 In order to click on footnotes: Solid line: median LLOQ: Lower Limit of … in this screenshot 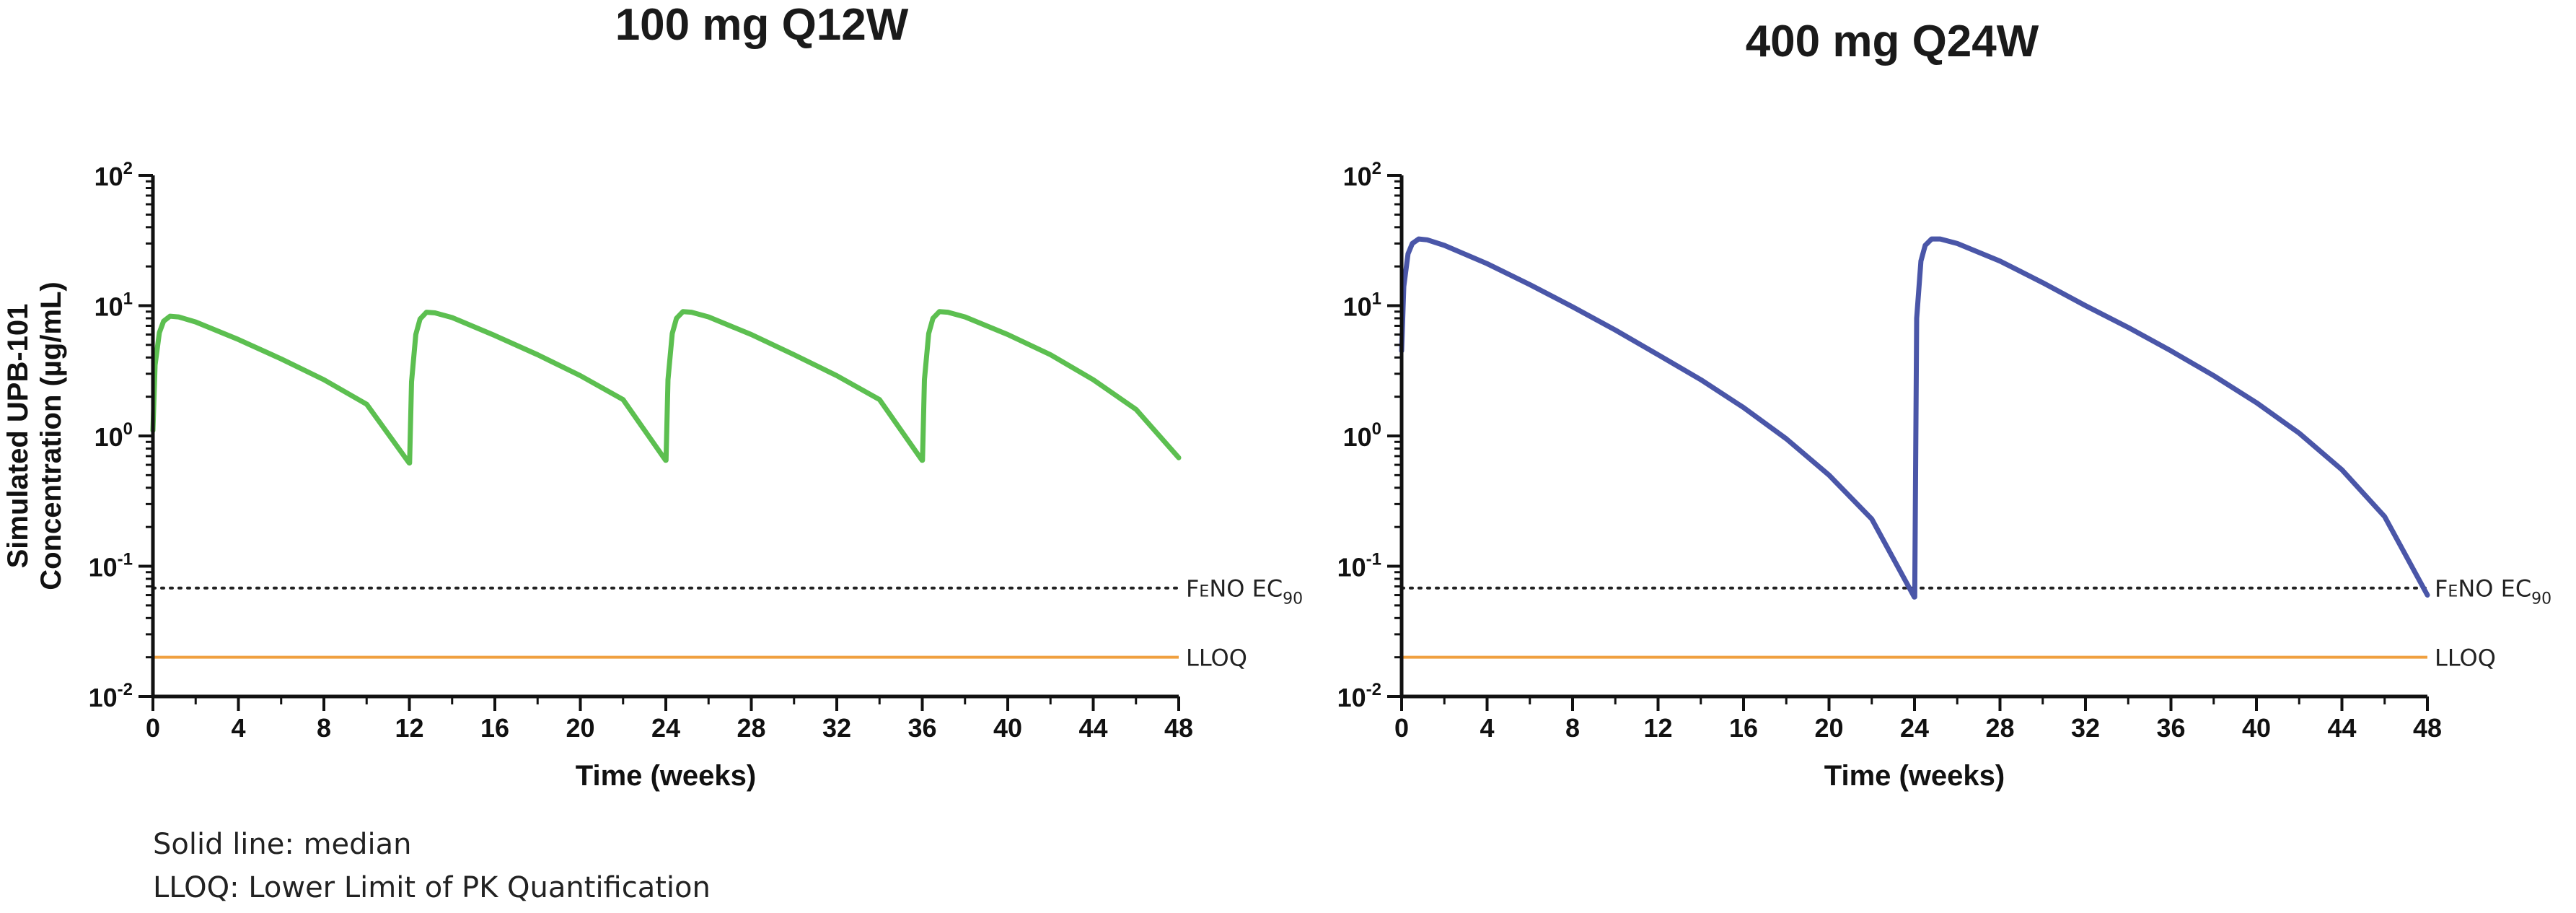, I will do `click(432, 866)`.